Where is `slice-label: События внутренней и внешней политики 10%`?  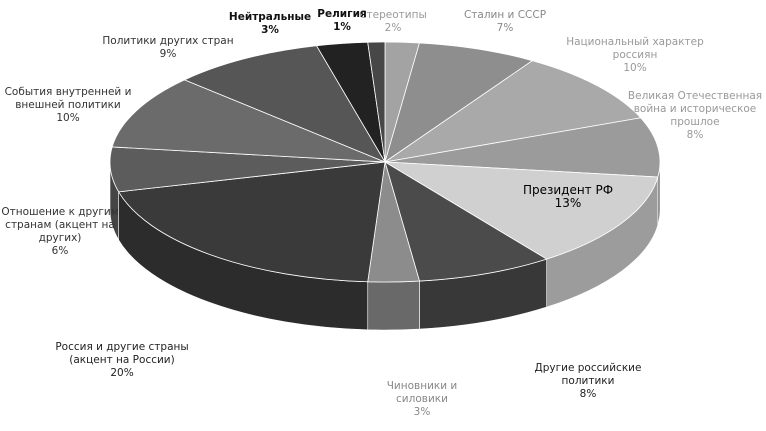 slice-label: События внутренней и внешней политики 10% is located at coordinates (71, 105).